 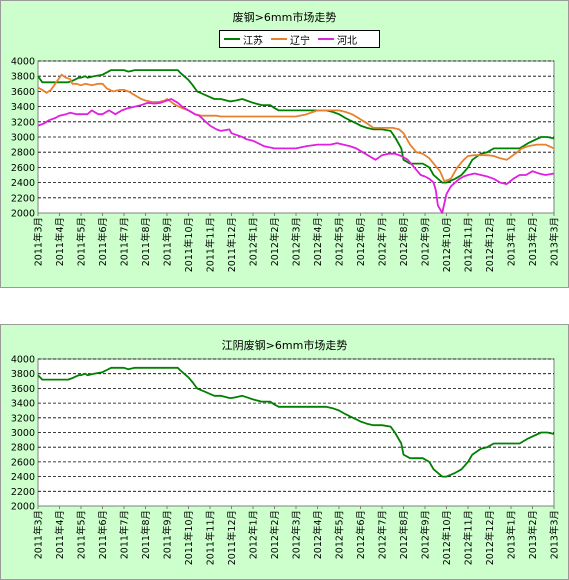 What do you see at coordinates (253, 41) in the screenshot?
I see `legend-label: 江苏` at bounding box center [253, 41].